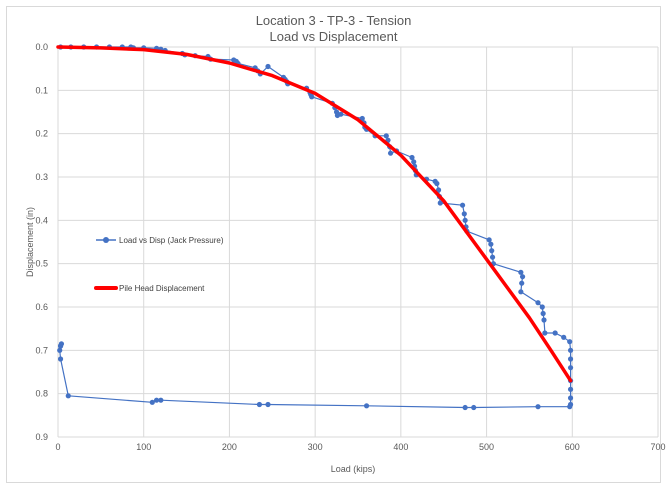 Image resolution: width=667 pixels, height=489 pixels. What do you see at coordinates (315, 447) in the screenshot?
I see `x-tick-label: 300` at bounding box center [315, 447].